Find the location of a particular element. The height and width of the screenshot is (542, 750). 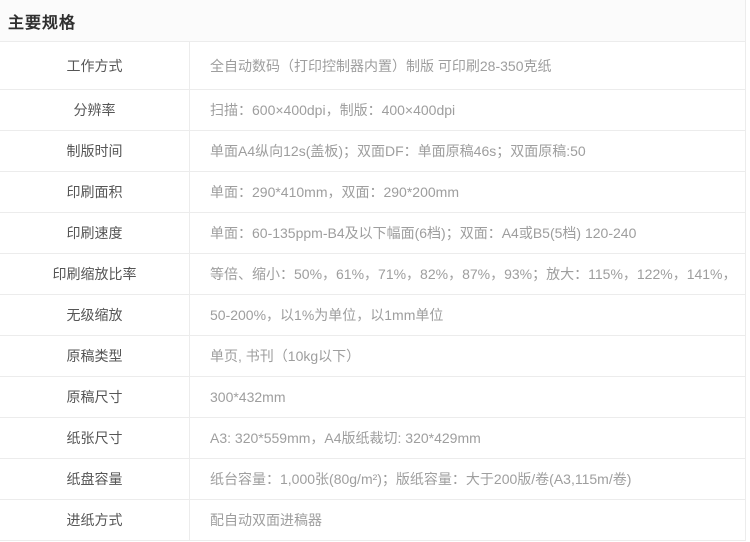

spec-label: 无级缩放 is located at coordinates (95, 315).